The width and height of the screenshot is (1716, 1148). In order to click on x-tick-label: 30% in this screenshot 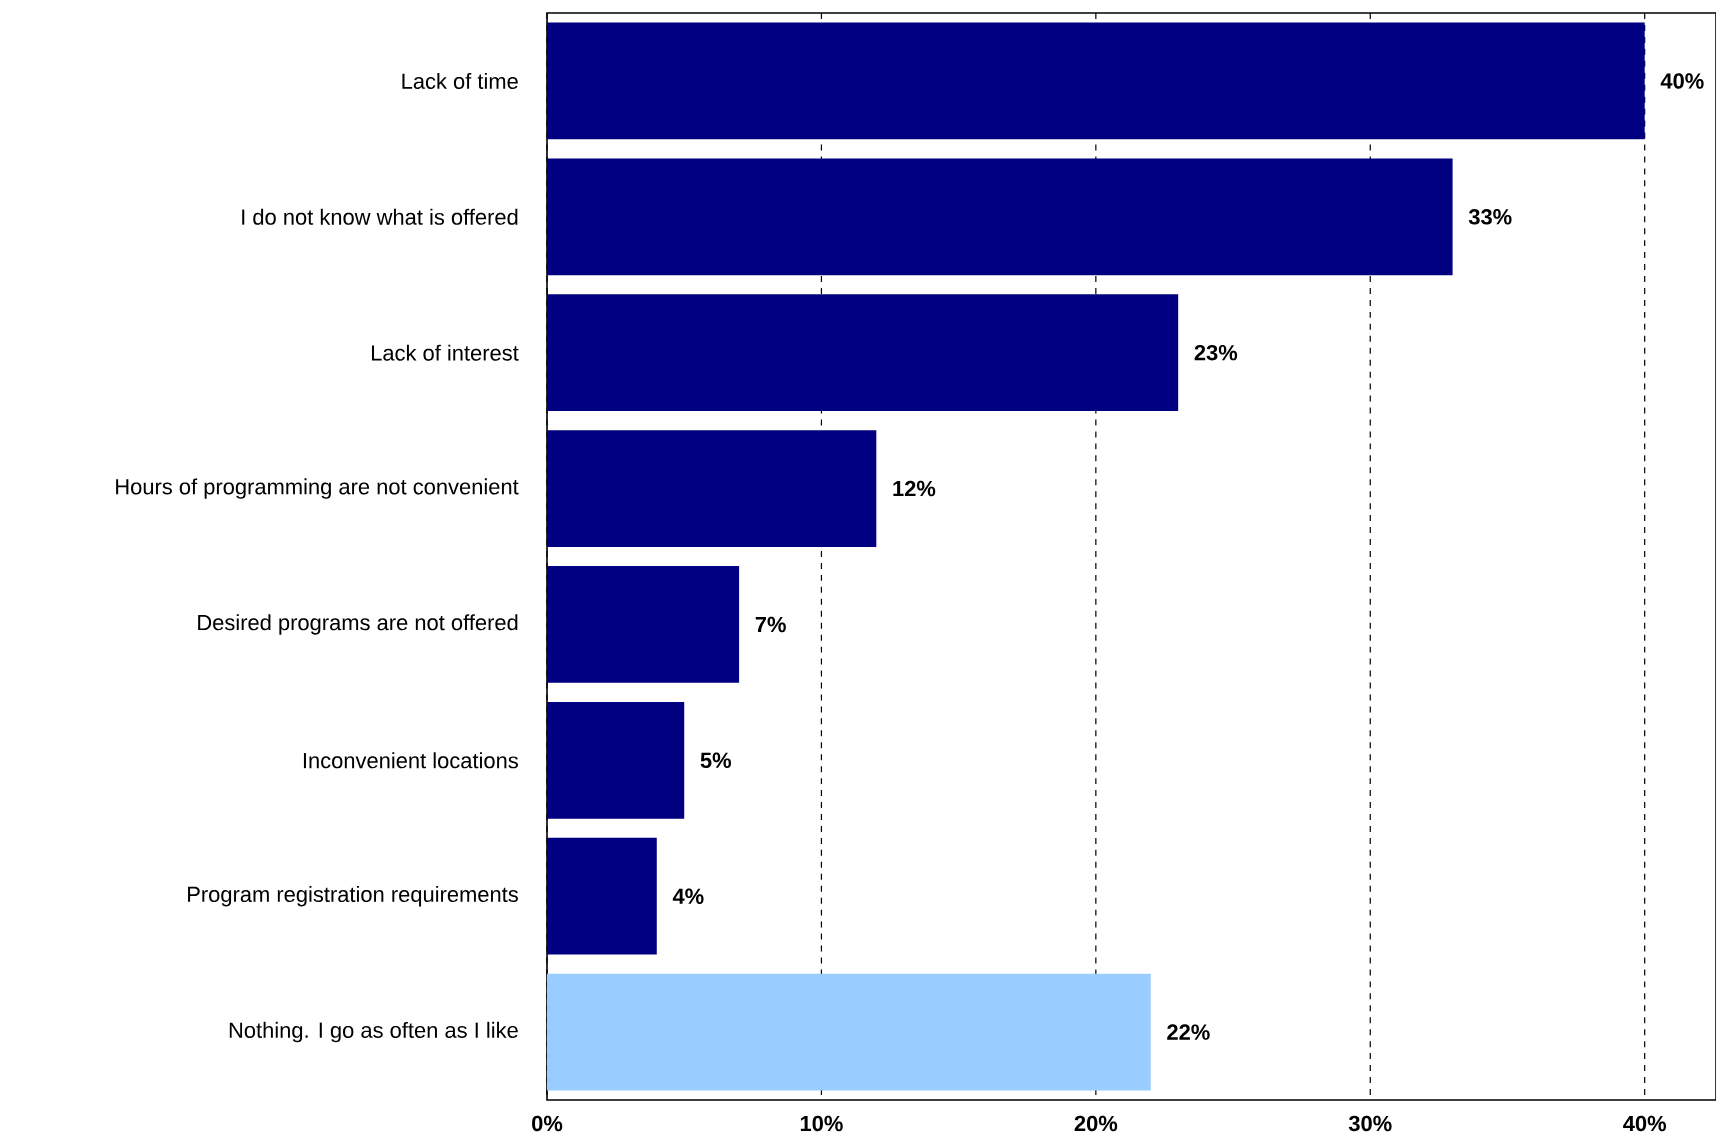, I will do `click(1370, 1123)`.